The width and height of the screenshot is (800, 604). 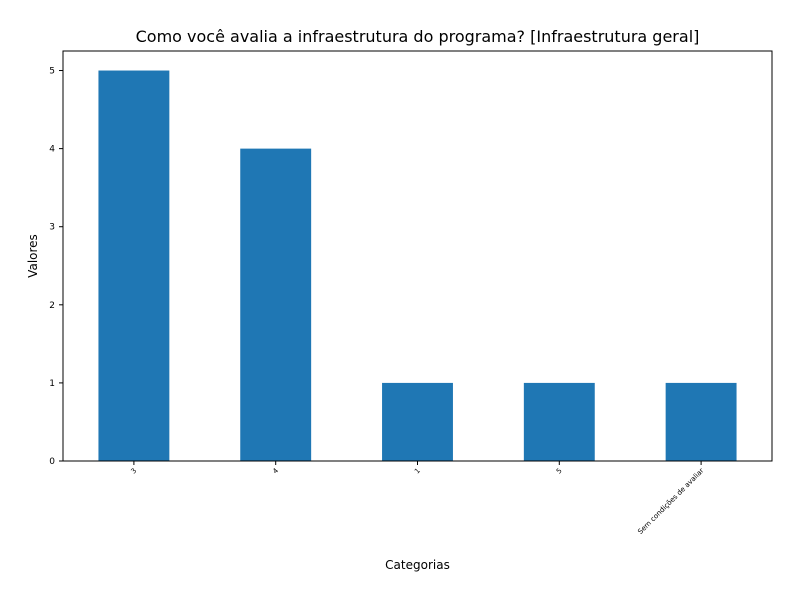 I want to click on y-tick-label-5: 5, so click(x=52, y=72).